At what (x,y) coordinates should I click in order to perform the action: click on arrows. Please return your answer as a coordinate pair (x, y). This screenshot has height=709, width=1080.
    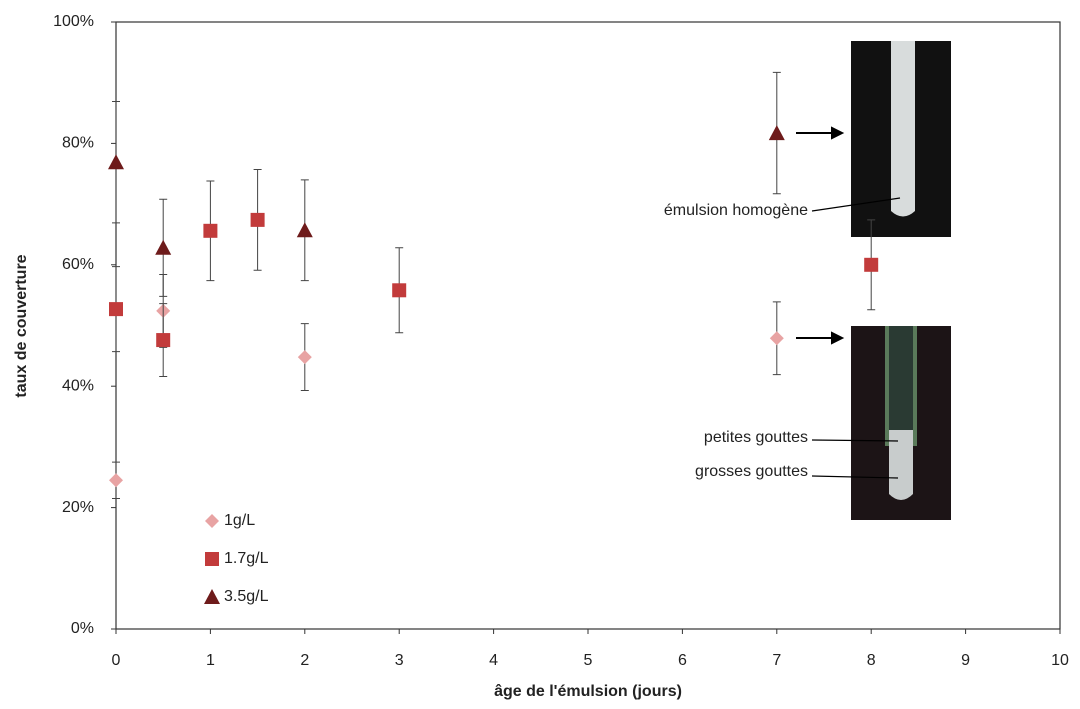
    Looking at the image, I should click on (820, 235).